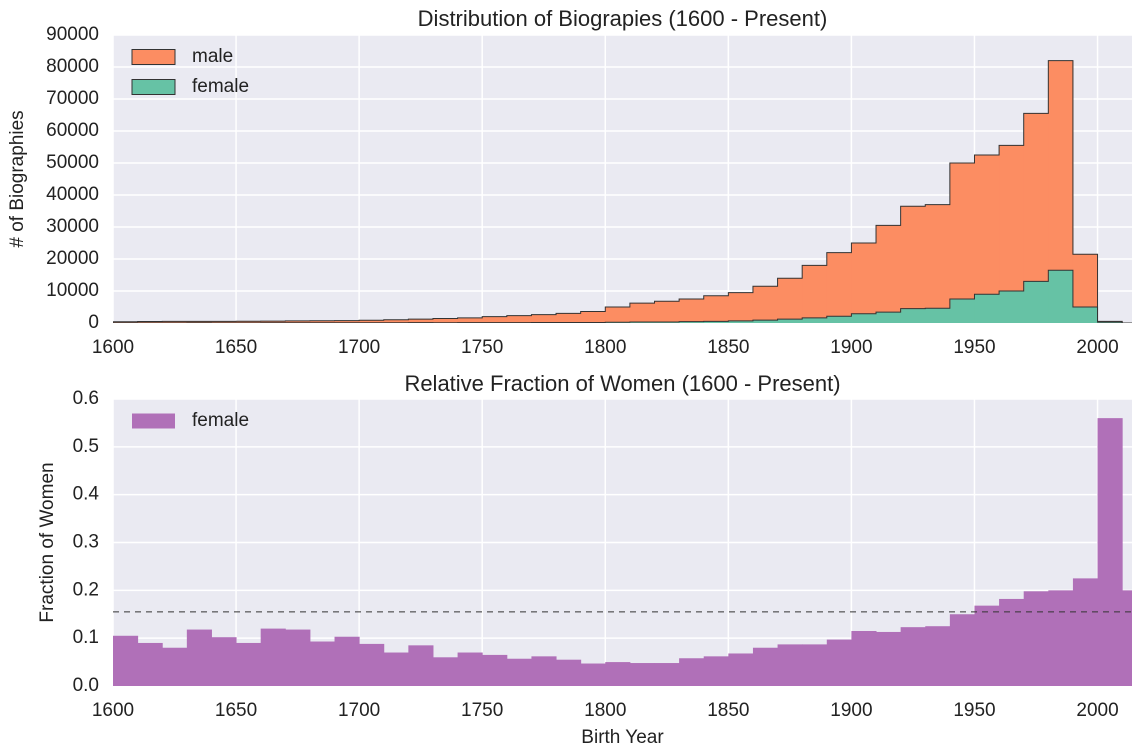  I want to click on y-tick-label: 20000, so click(72, 258).